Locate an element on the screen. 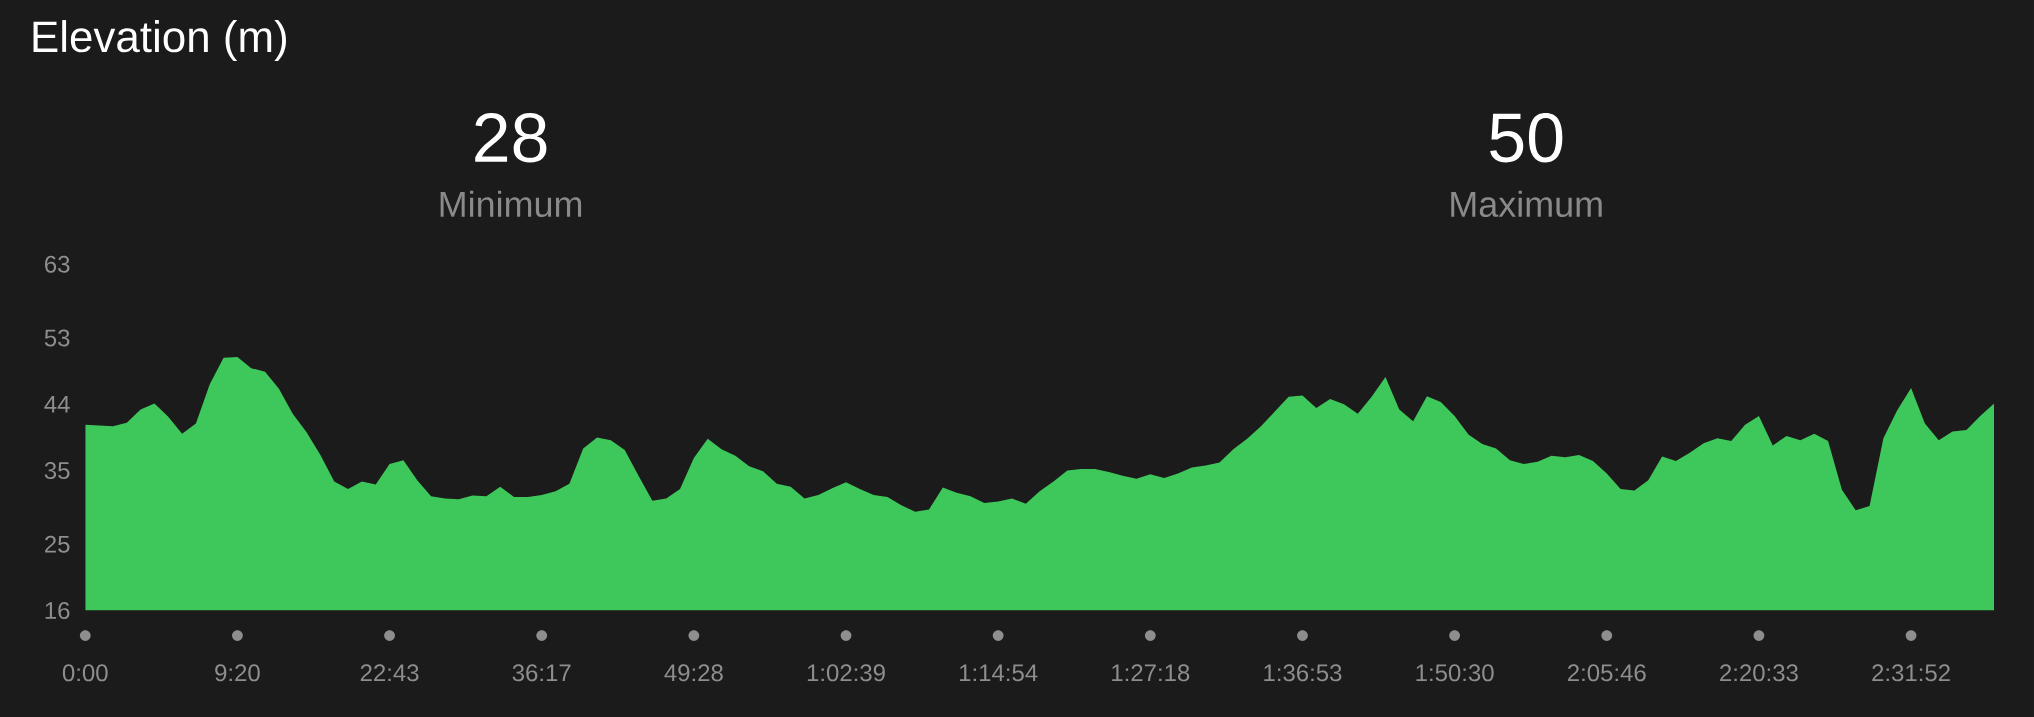 The height and width of the screenshot is (717, 2034). y-tick-label: 63 is located at coordinates (57, 264).